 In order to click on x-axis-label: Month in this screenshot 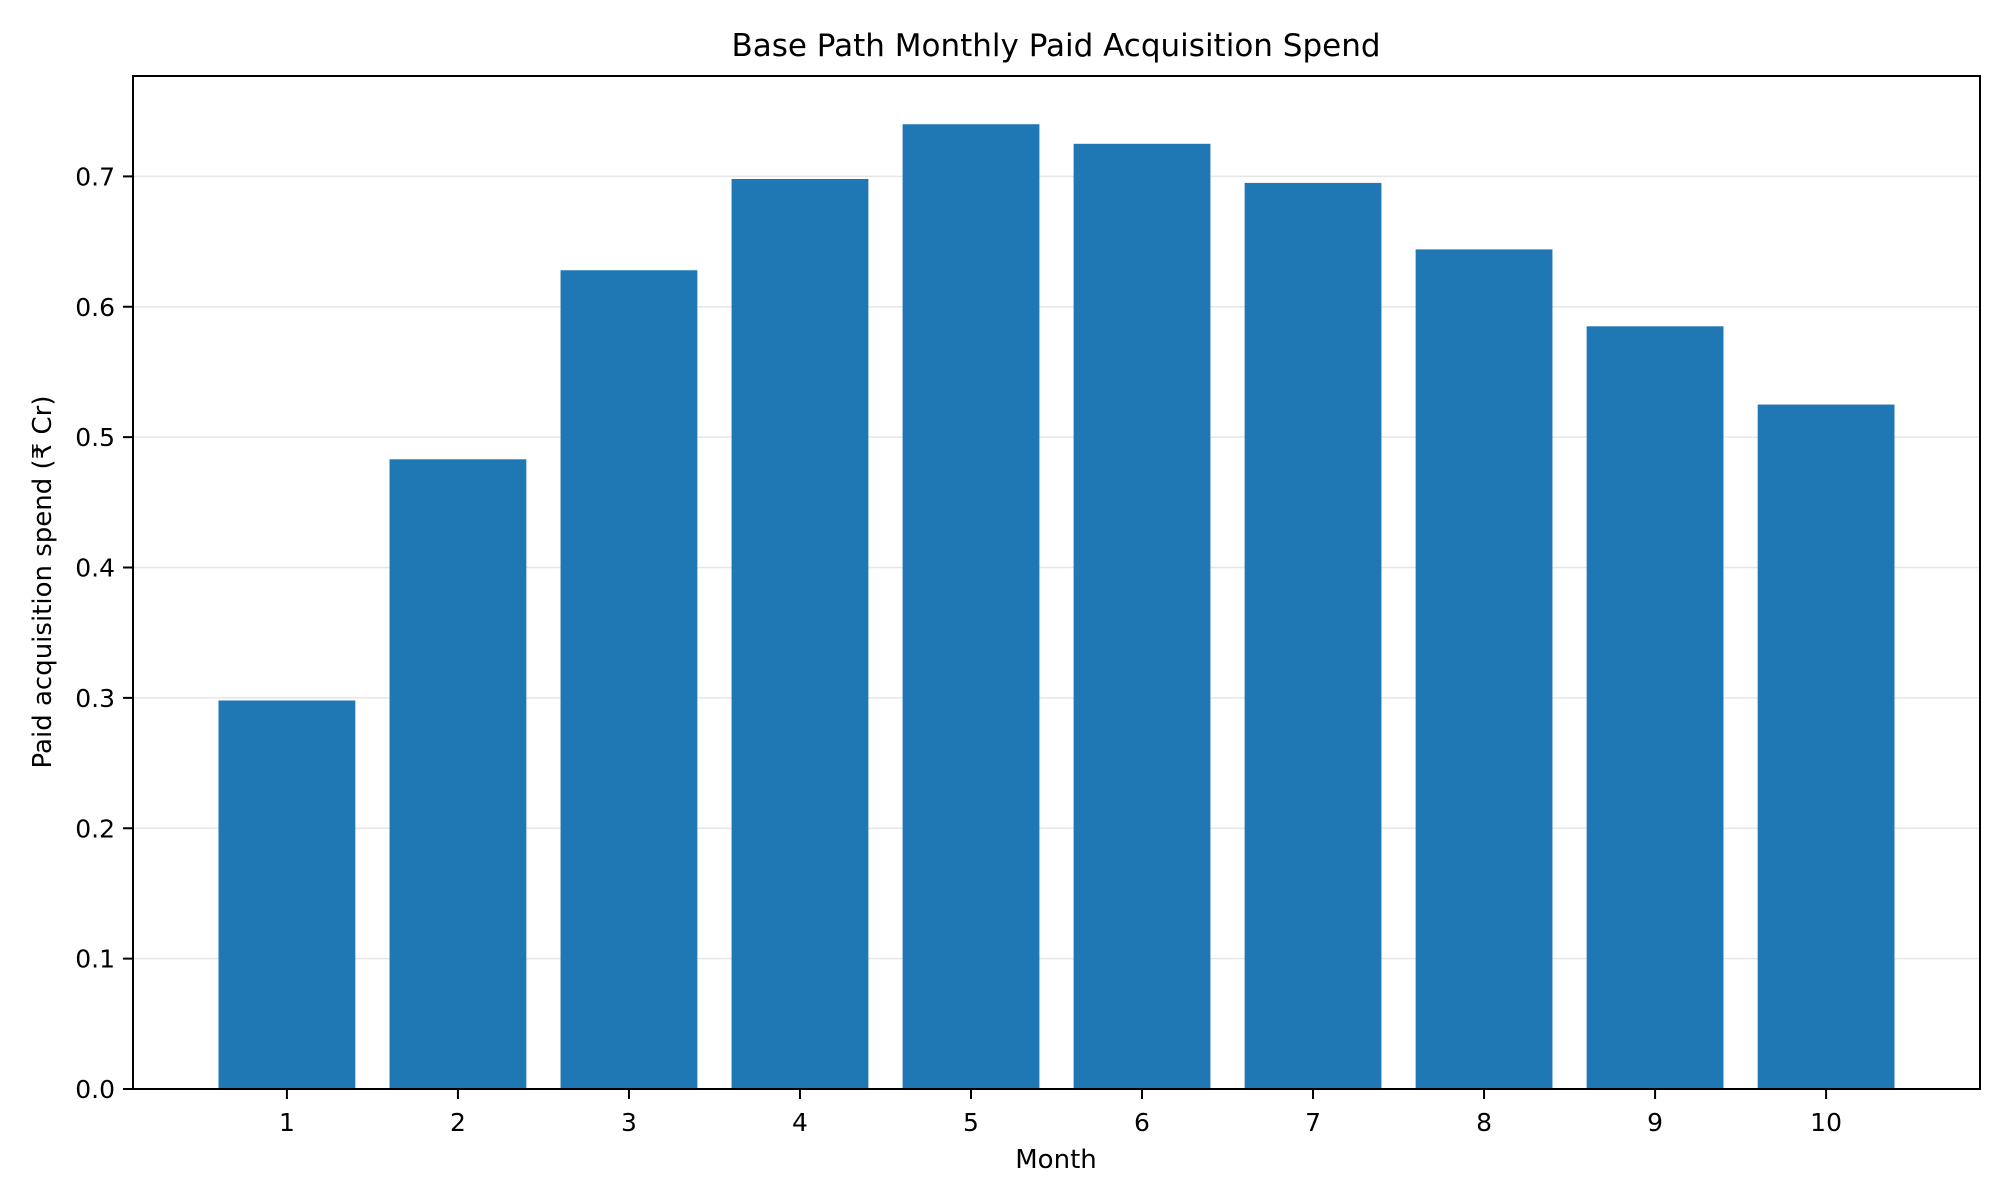, I will do `click(1056, 1160)`.